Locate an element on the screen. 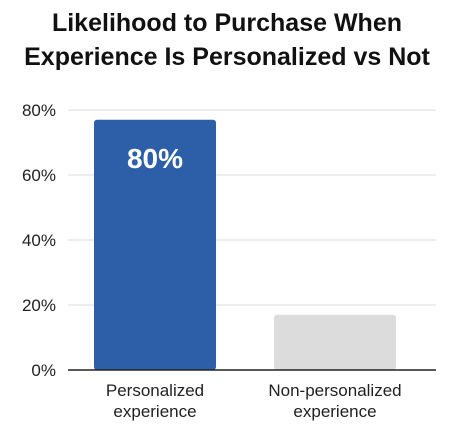 Image resolution: width=454 pixels, height=438 pixels. chart-title-line-1: Likelihood to Purchase When is located at coordinates (227, 23).